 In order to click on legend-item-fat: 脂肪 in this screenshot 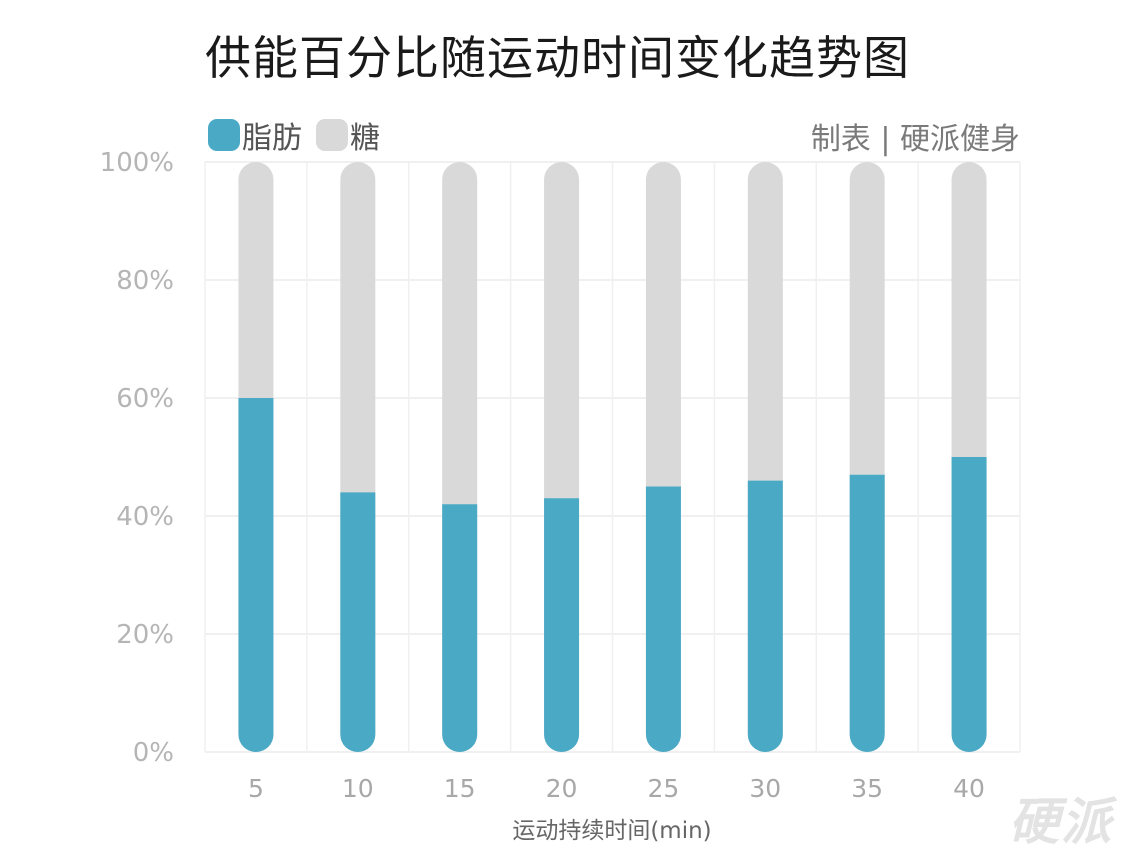, I will do `click(255, 135)`.